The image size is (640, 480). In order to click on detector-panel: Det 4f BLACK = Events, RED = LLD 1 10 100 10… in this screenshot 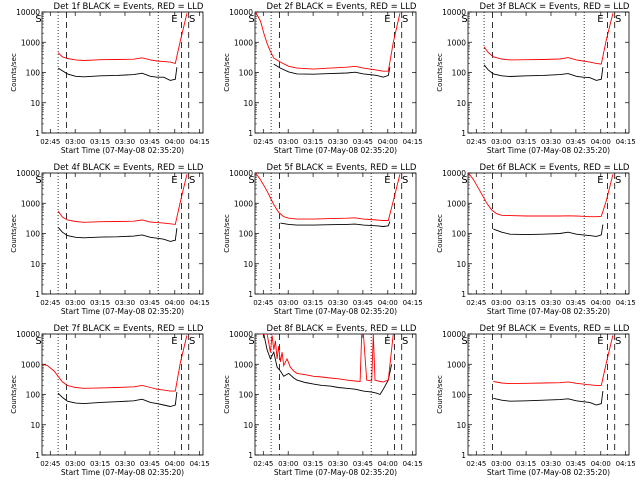, I will do `click(110, 239)`.